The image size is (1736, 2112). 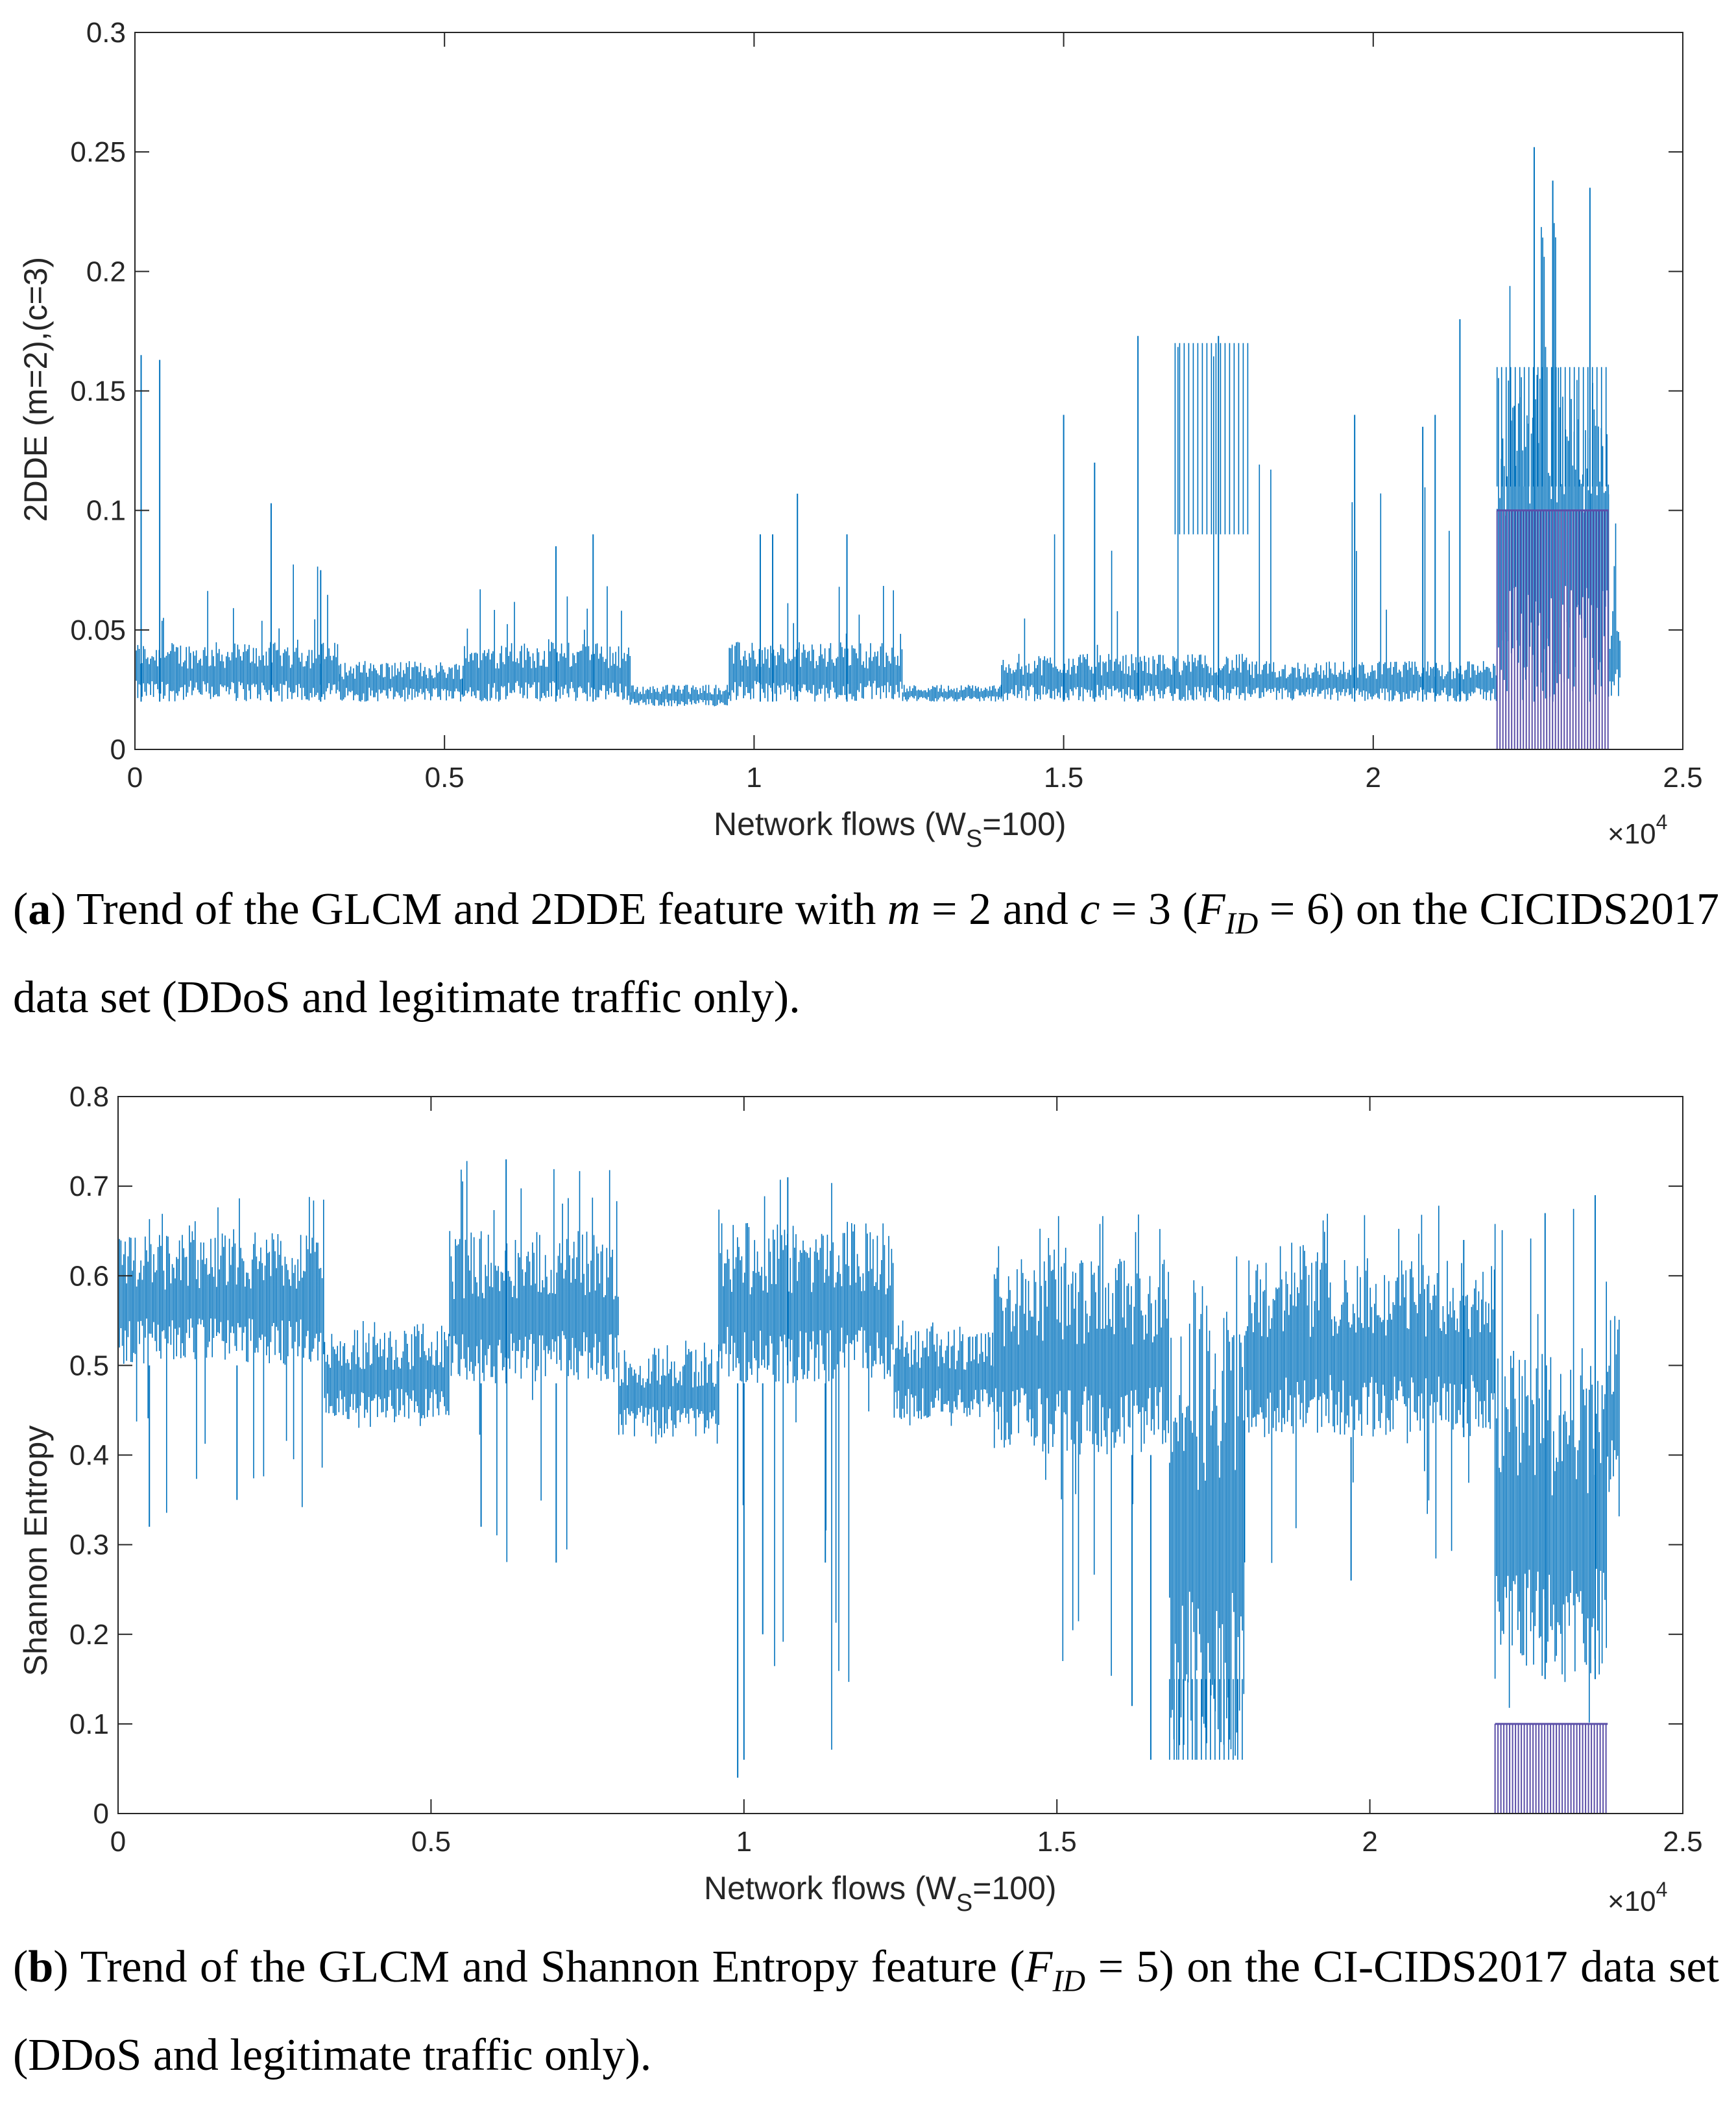 I want to click on y-tick-label: 0.7, so click(x=89, y=1187).